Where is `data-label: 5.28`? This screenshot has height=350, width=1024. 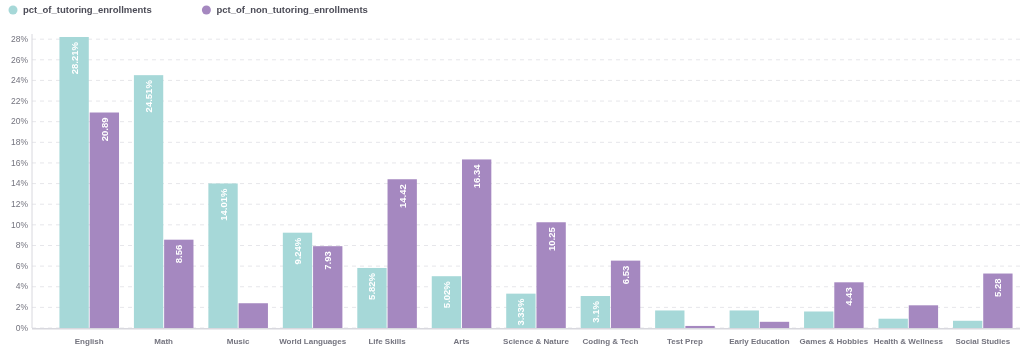 data-label: 5.28 is located at coordinates (998, 288).